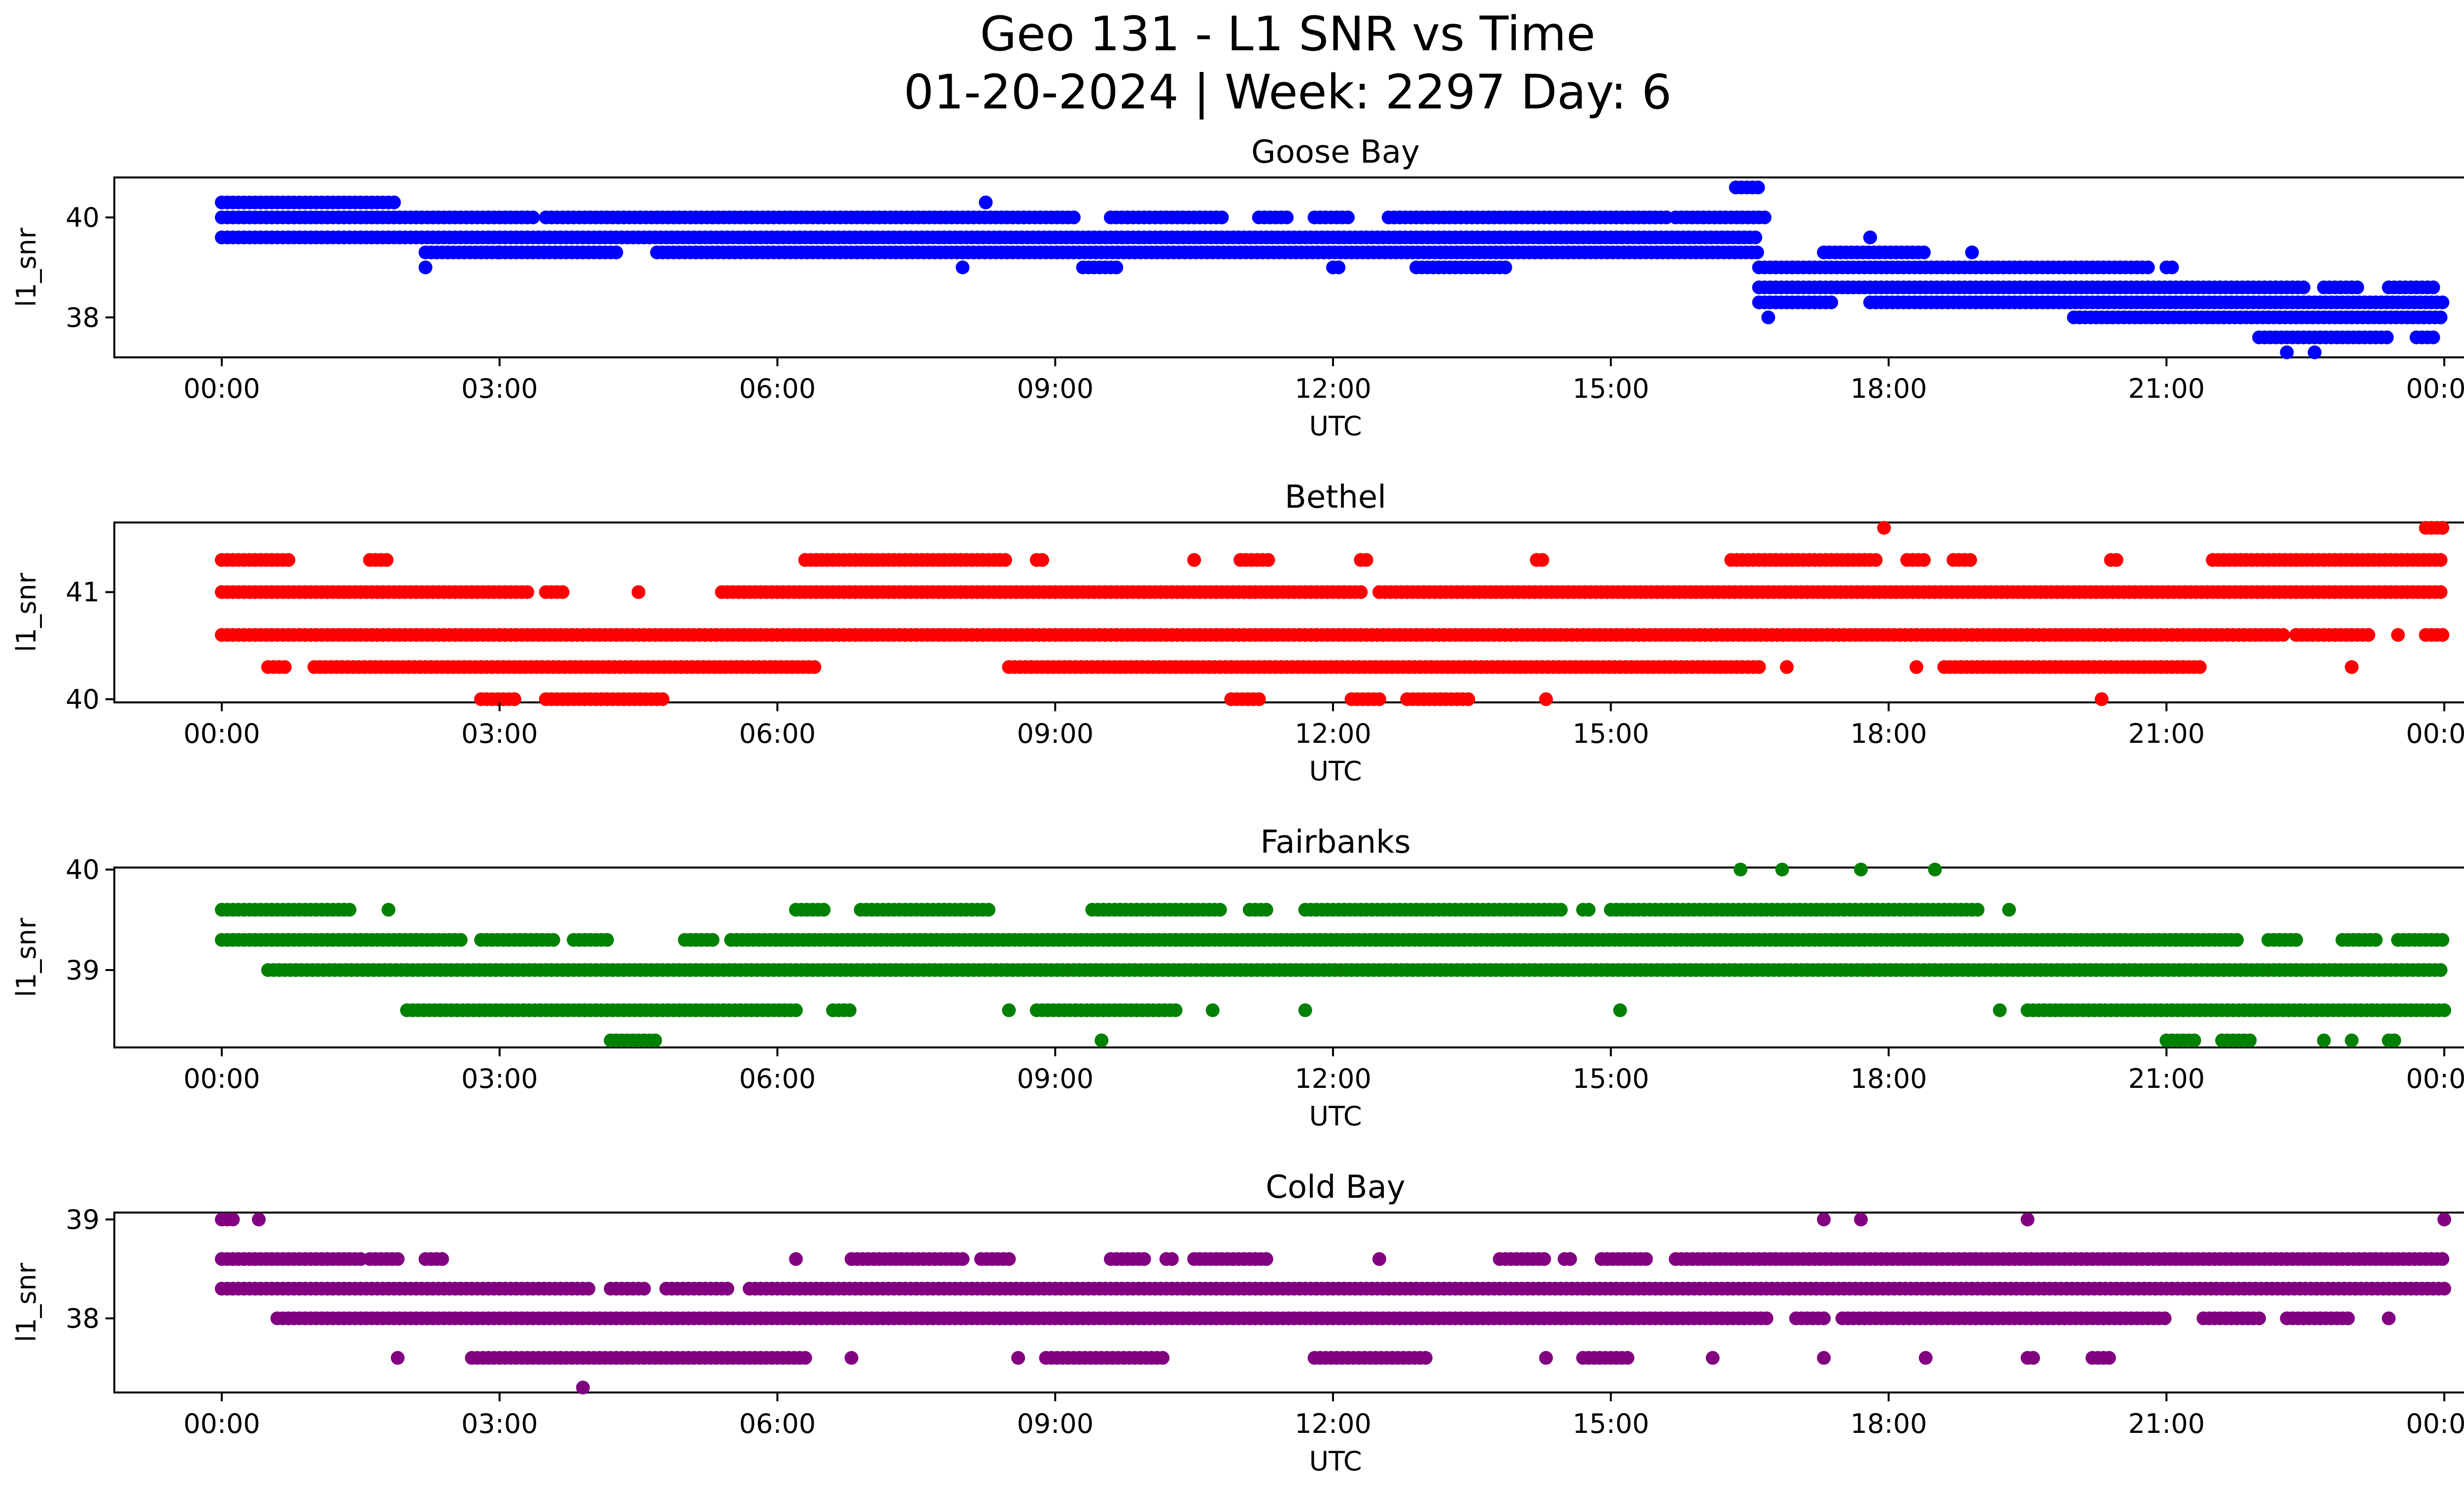  I want to click on x-tick-label: 09:00, so click(1055, 1423).